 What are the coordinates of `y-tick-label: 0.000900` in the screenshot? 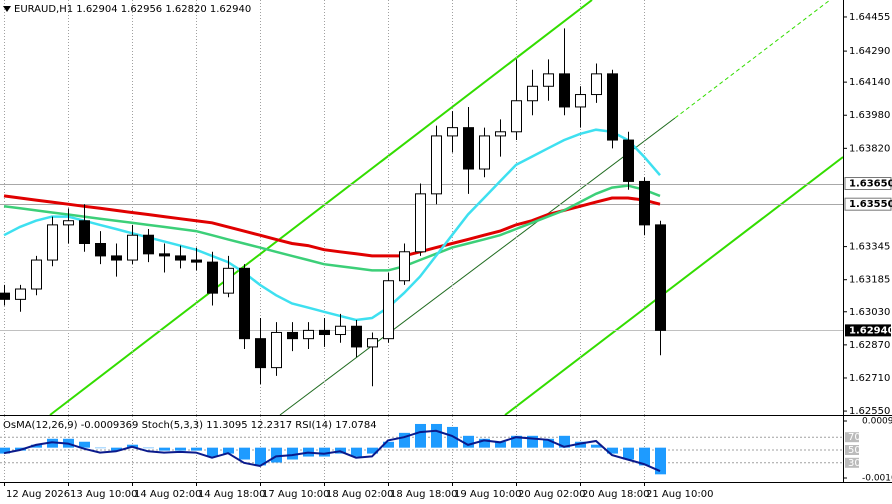 It's located at (877, 422).